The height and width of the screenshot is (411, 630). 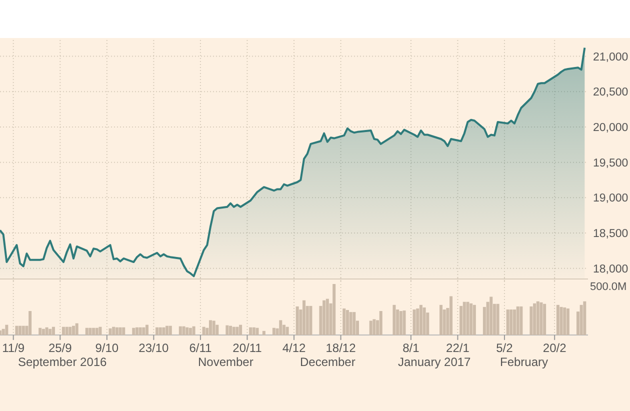 What do you see at coordinates (610, 269) in the screenshot?
I see `y-tick-label: 18,000` at bounding box center [610, 269].